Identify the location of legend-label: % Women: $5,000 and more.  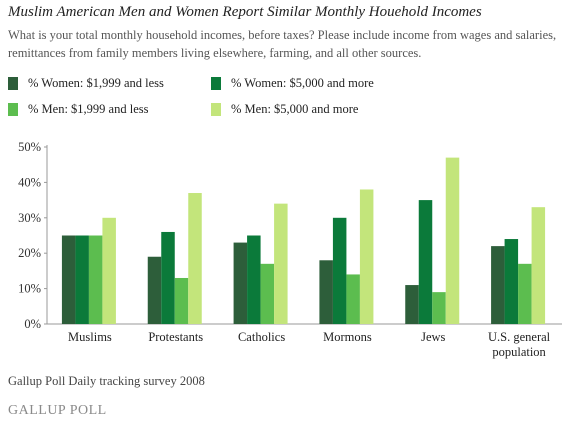
(302, 82).